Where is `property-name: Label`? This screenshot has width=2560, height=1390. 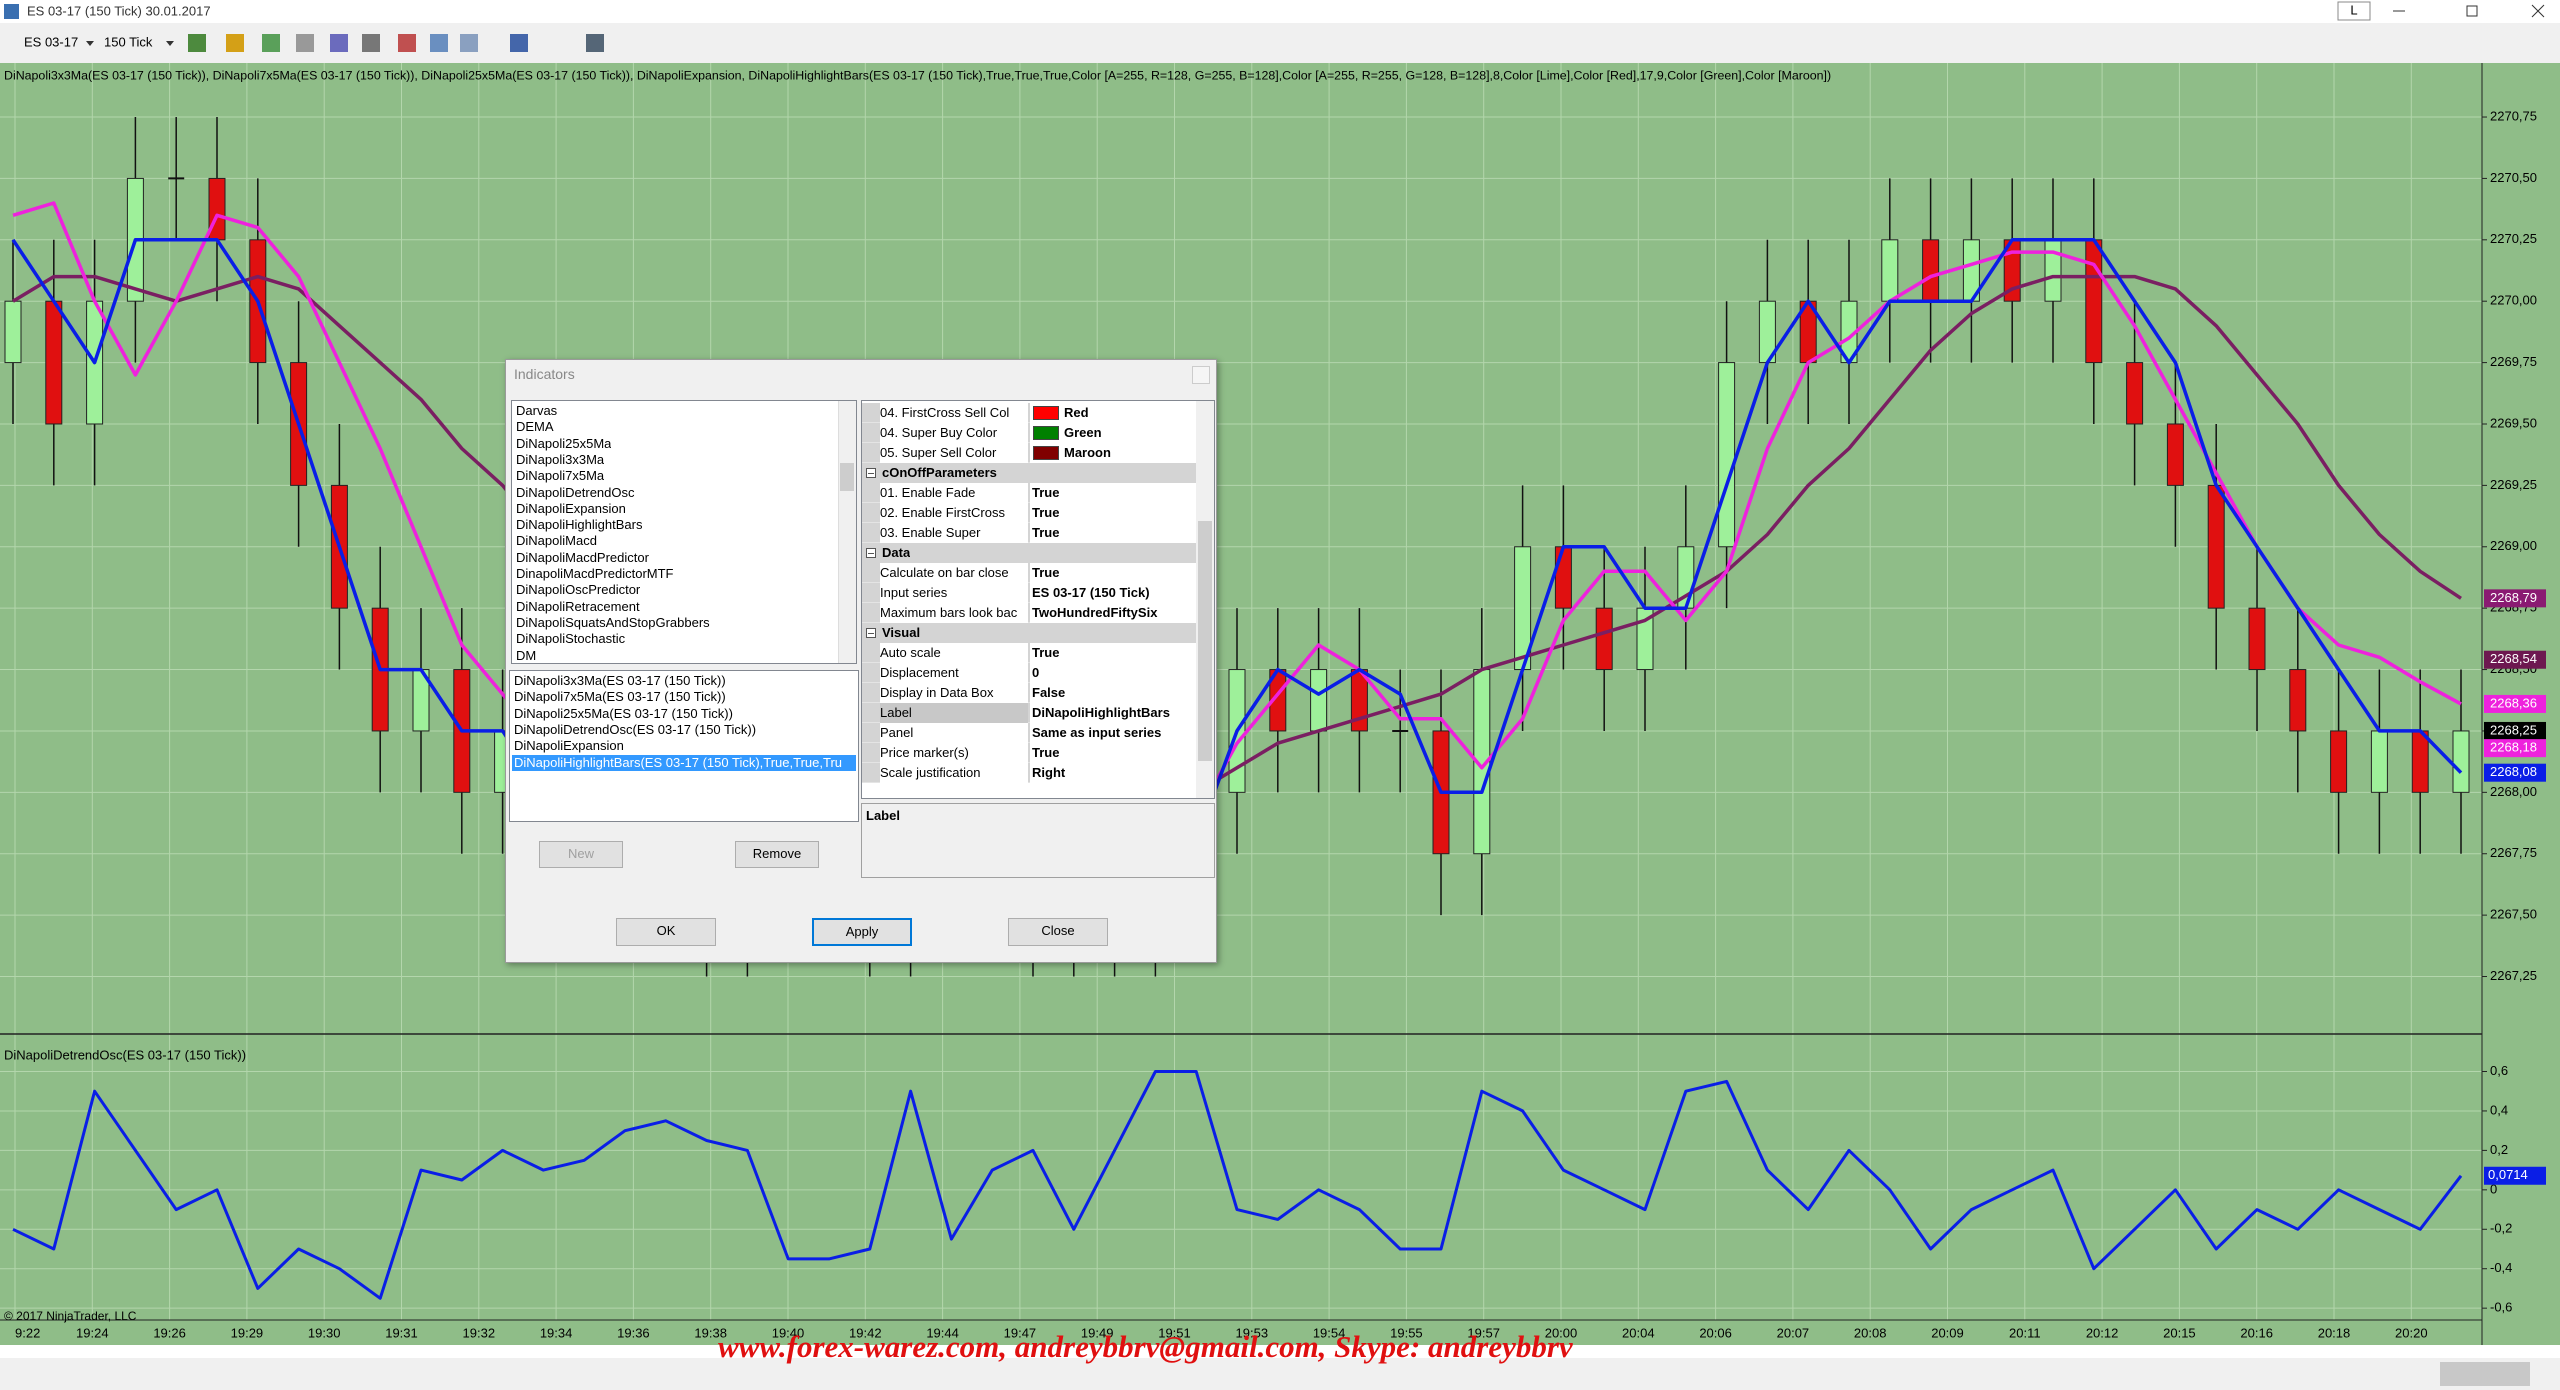
property-name: Label is located at coordinates (954, 713).